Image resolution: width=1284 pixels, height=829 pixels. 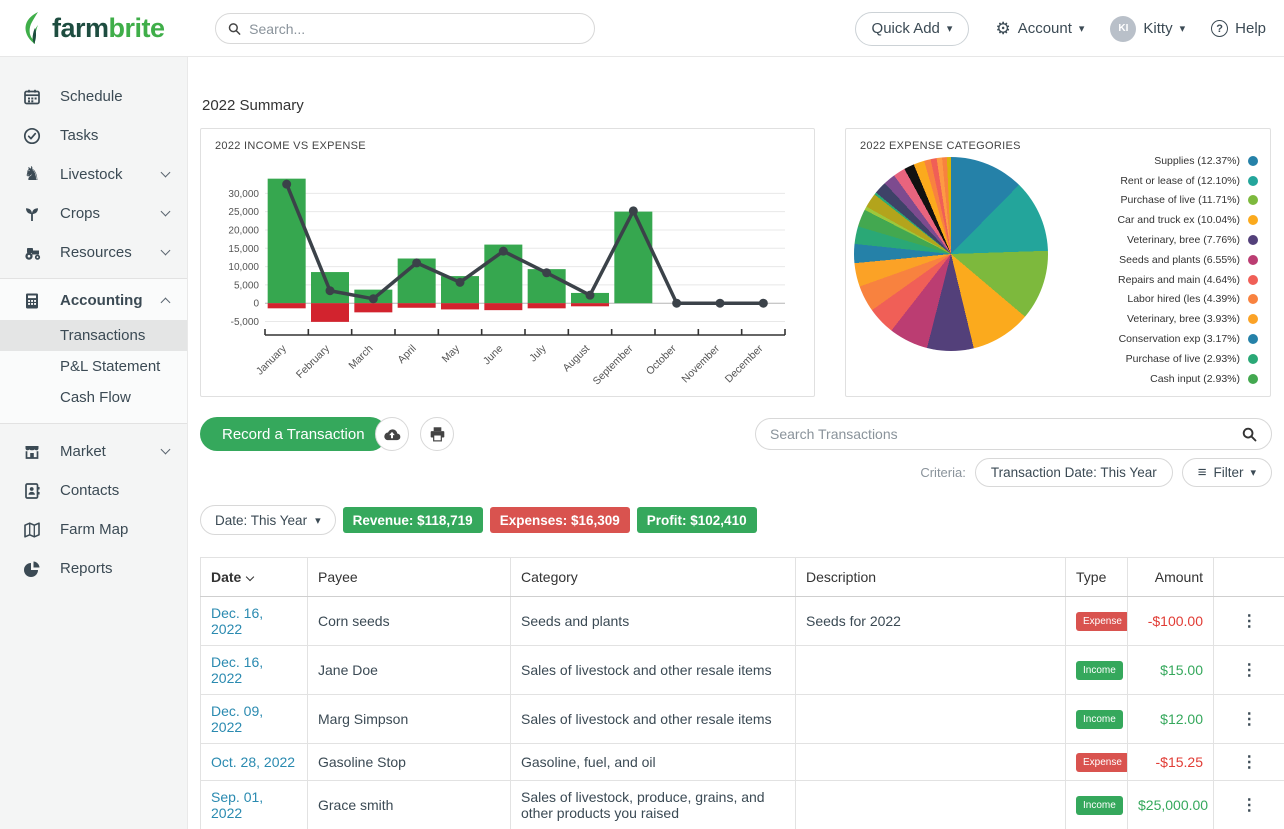 What do you see at coordinates (1170, 577) in the screenshot?
I see `column-header-amount: Amount` at bounding box center [1170, 577].